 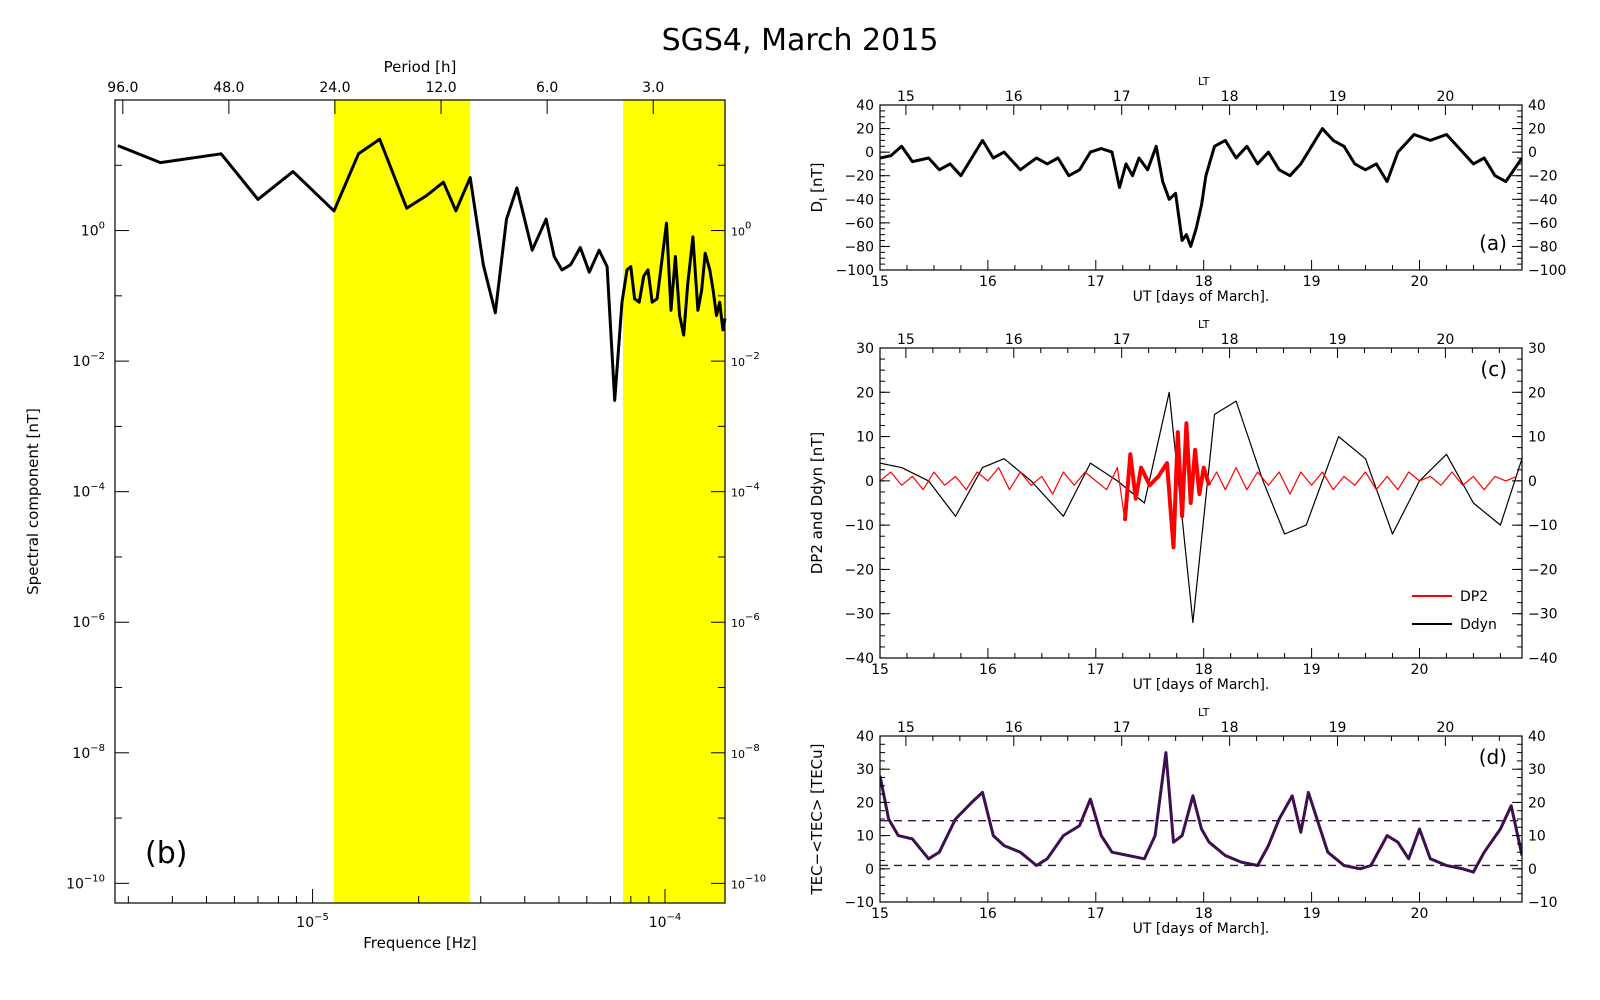 What do you see at coordinates (745, 360) in the screenshot?
I see `y-tick-label-right: 10⁻²` at bounding box center [745, 360].